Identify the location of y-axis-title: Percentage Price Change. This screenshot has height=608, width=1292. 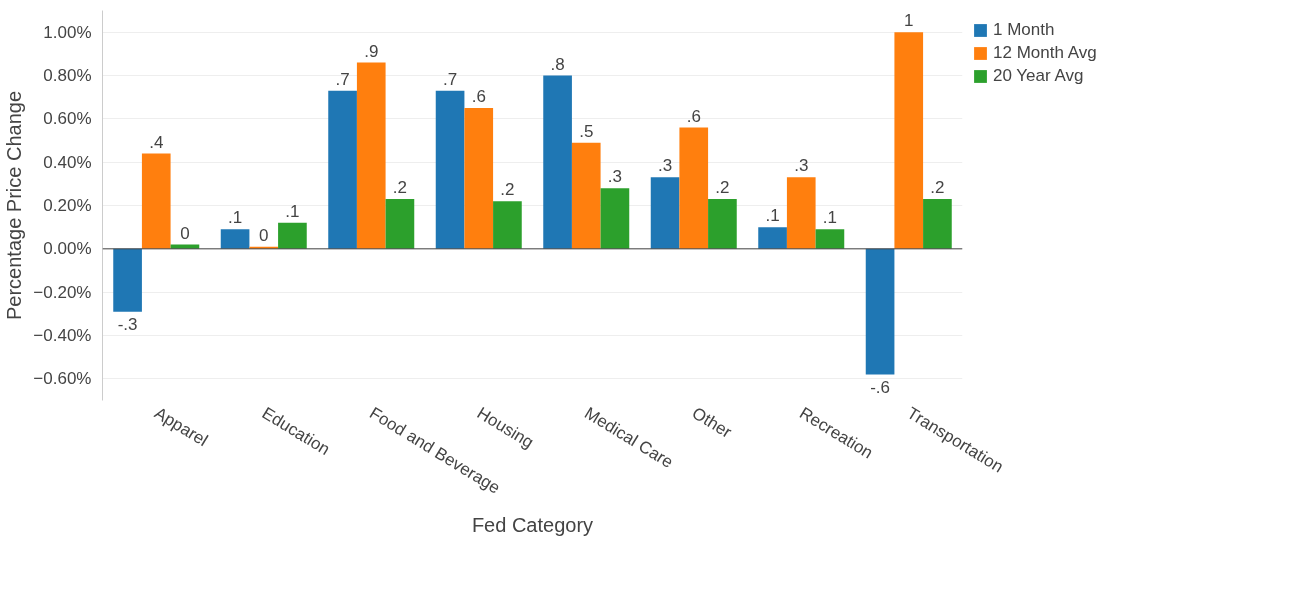
(14, 205).